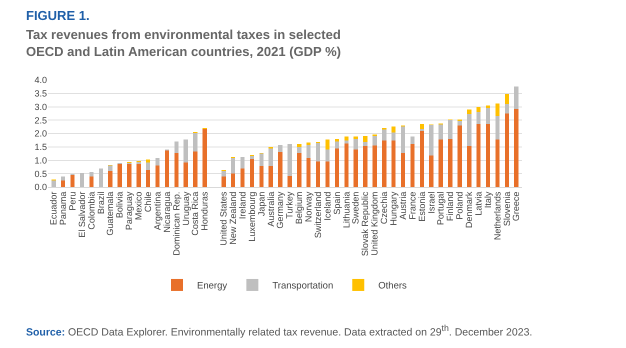  I want to click on x-tick-label: Bolivia, so click(119, 205).